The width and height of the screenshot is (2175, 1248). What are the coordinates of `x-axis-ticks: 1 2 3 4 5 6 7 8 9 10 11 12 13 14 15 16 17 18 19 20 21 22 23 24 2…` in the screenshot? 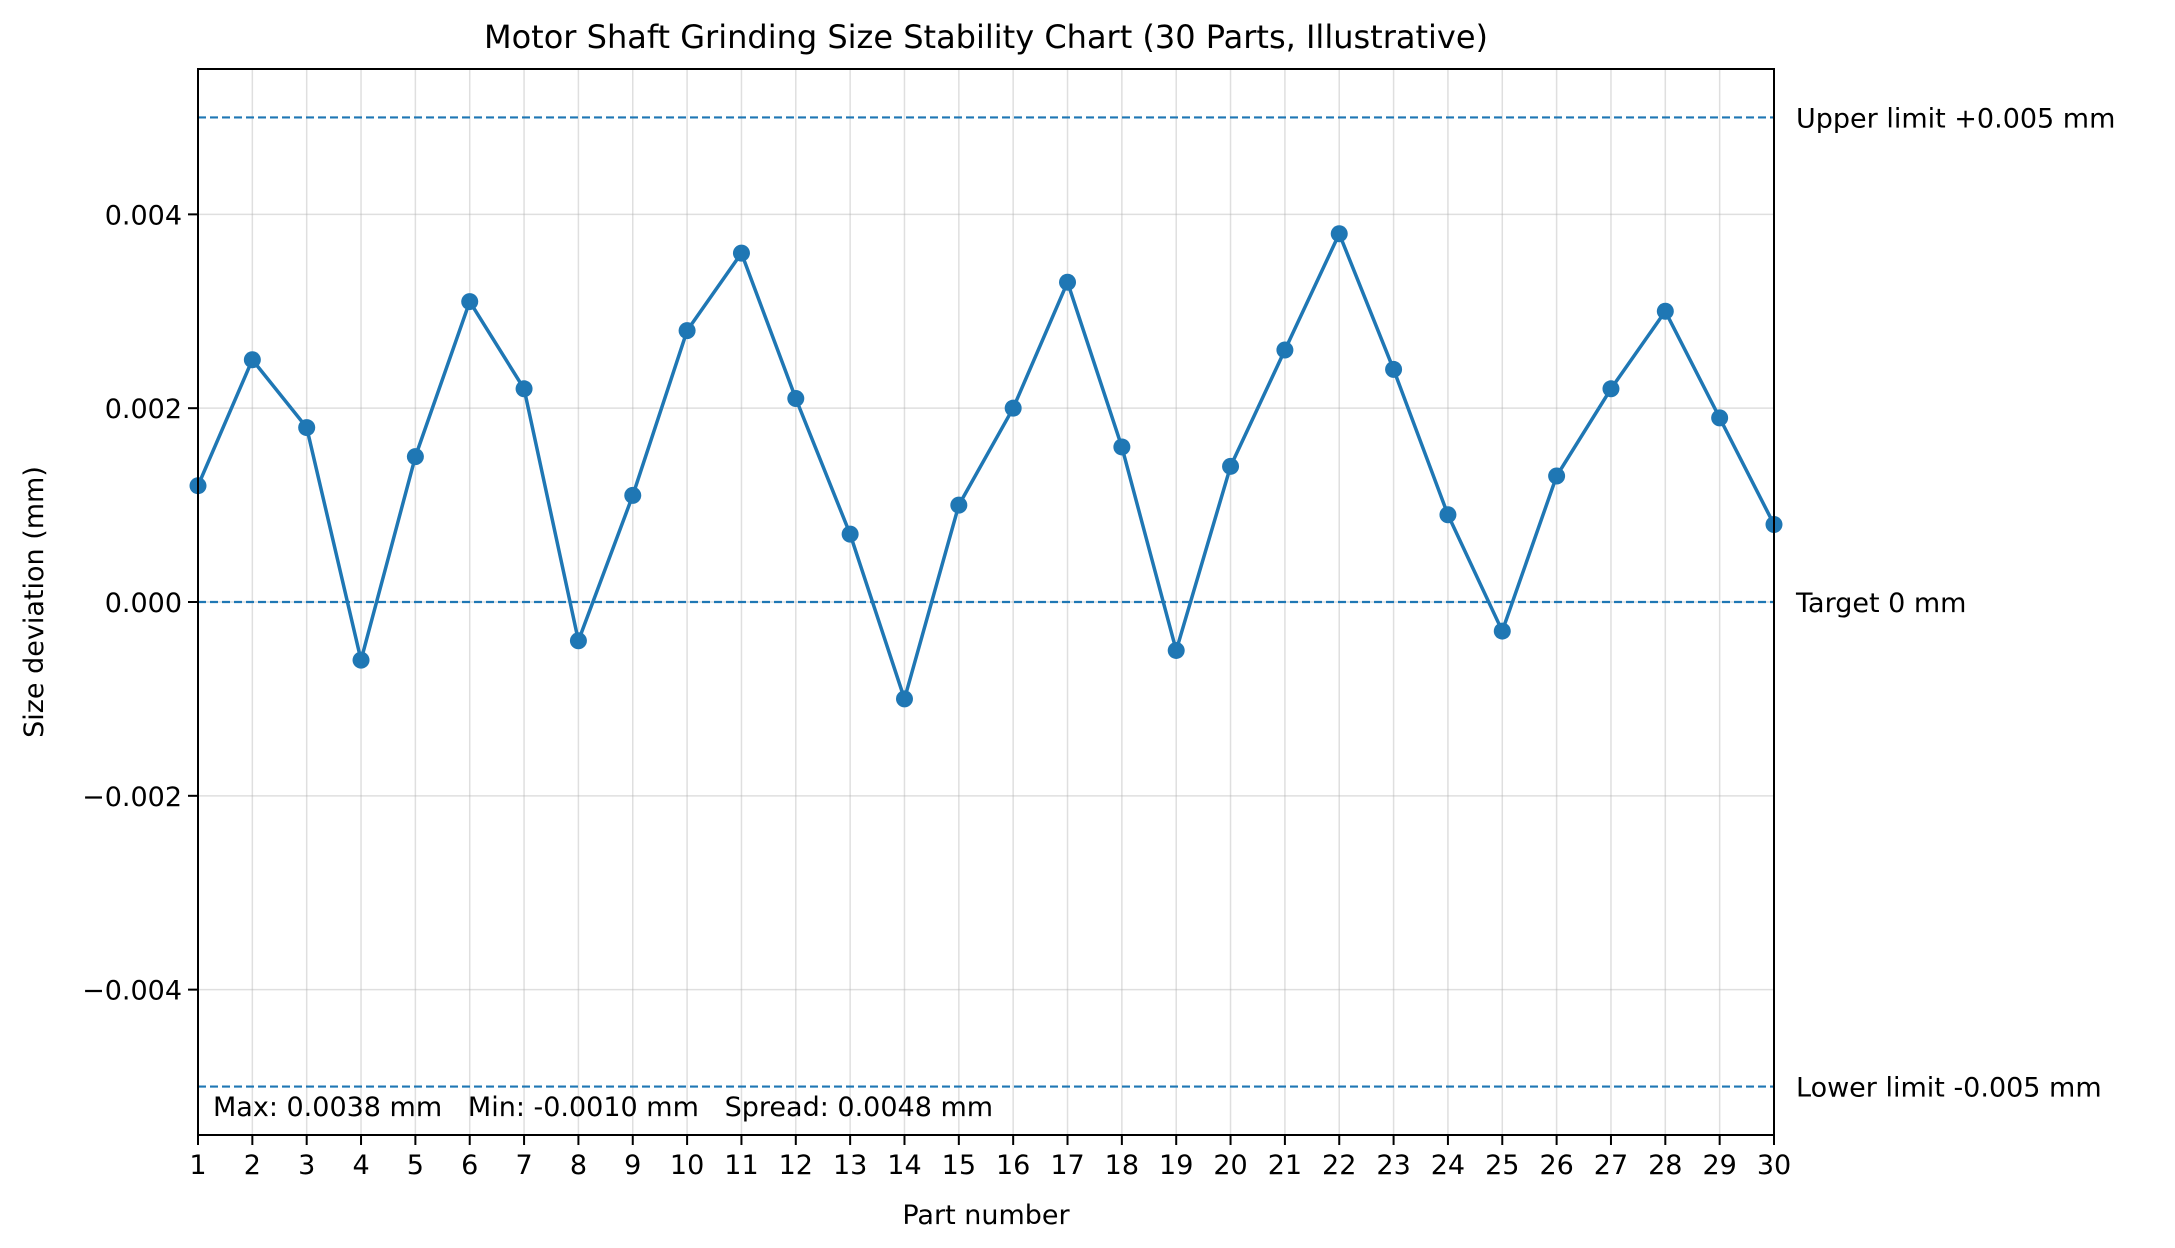 It's located at (990, 1158).